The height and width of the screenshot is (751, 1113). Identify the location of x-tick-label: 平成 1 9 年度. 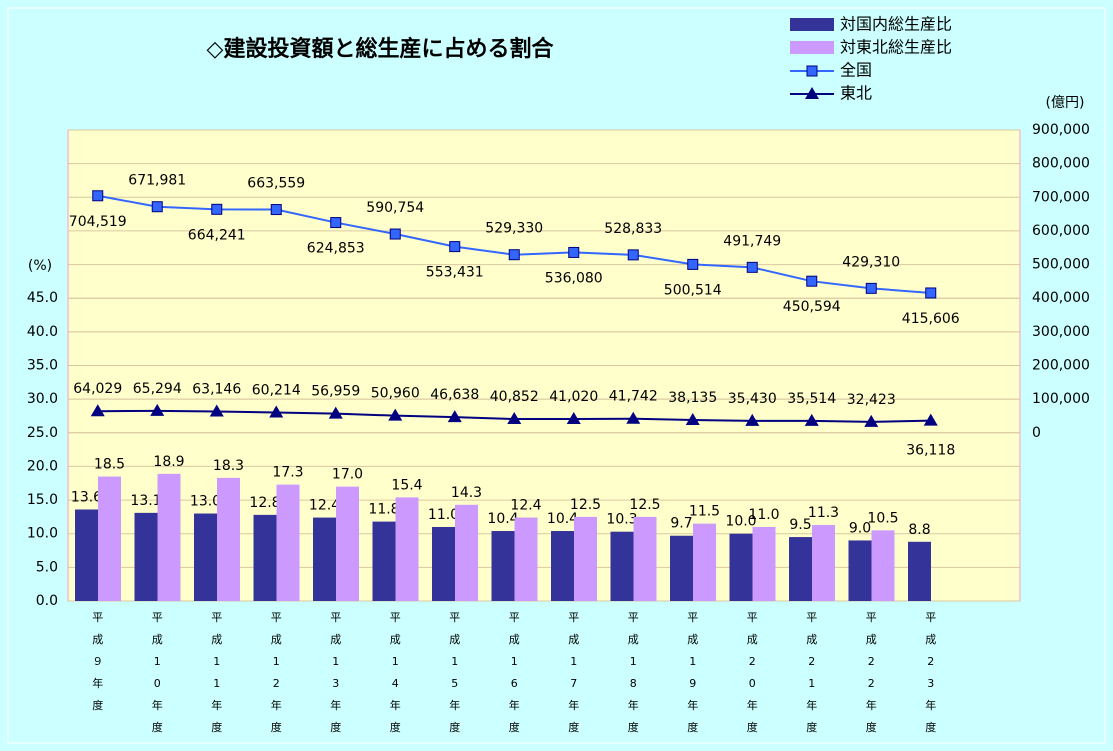
(692, 672).